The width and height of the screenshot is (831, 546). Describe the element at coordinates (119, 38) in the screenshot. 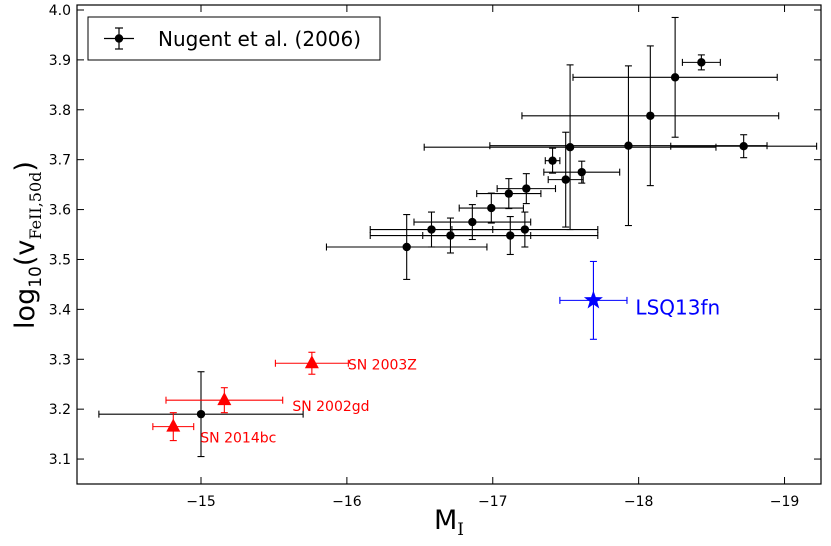

I see `legend-marker-dot` at that location.